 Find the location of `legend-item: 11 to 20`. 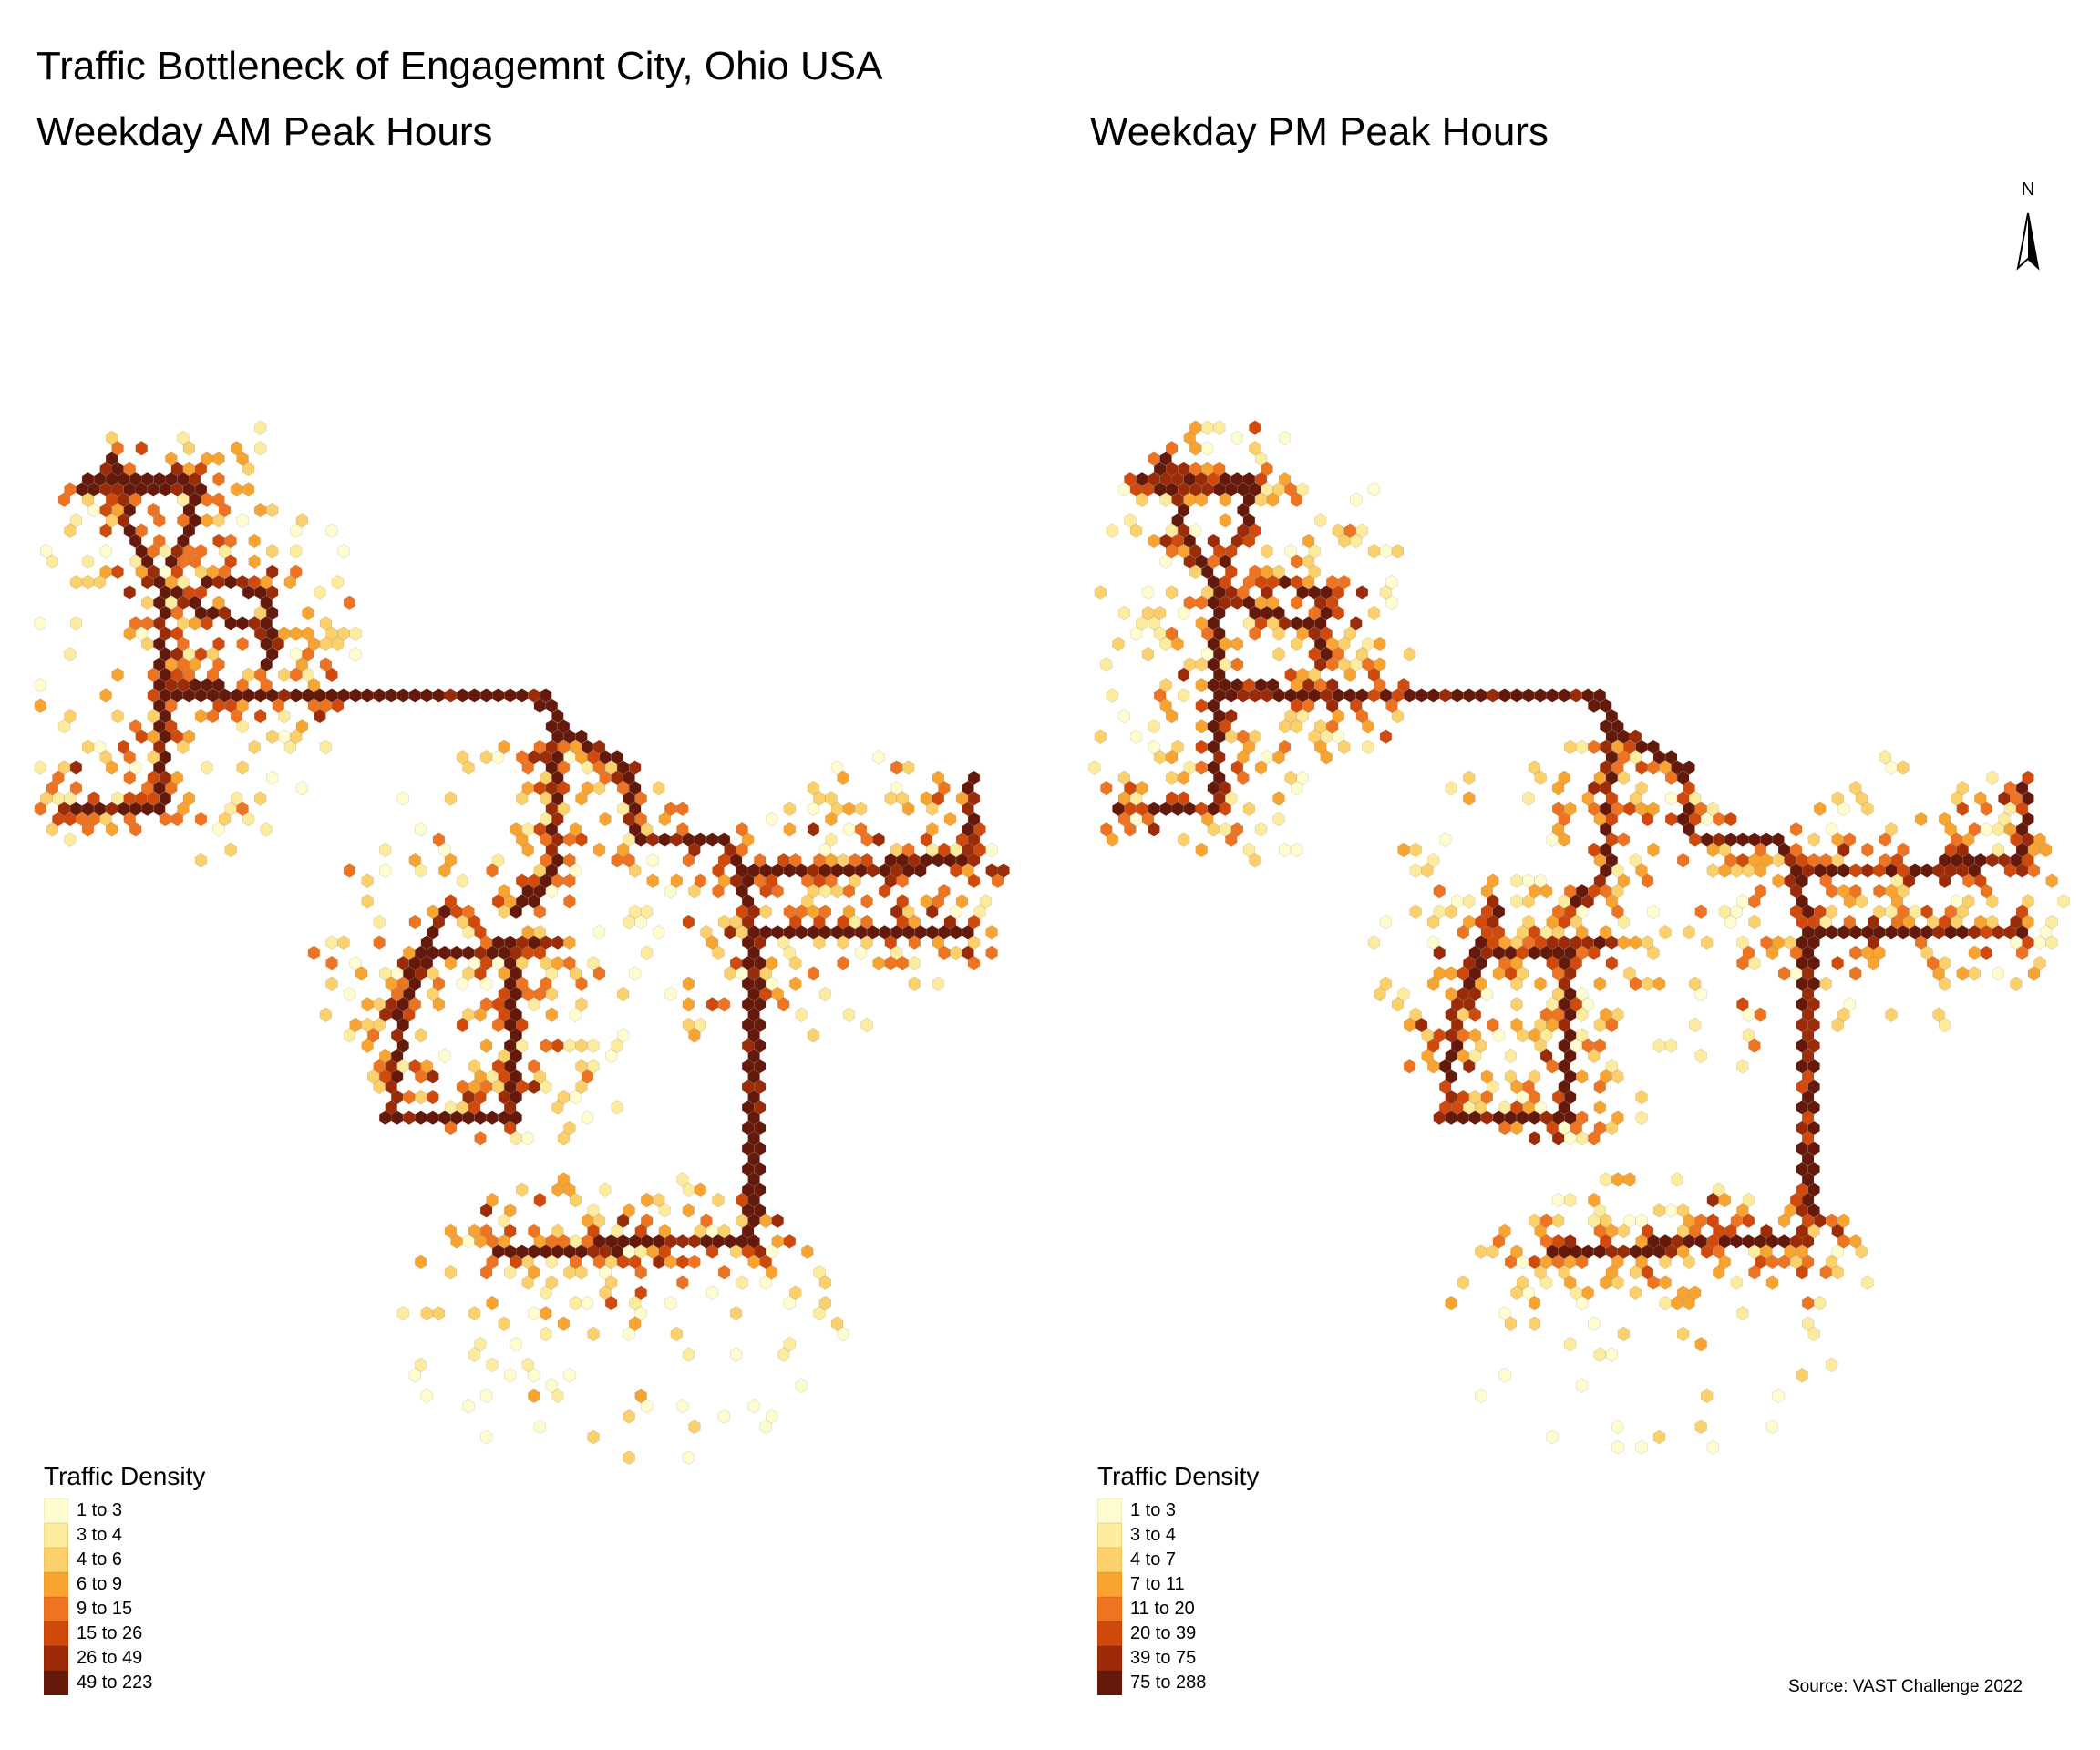

legend-item: 11 to 20 is located at coordinates (1178, 1609).